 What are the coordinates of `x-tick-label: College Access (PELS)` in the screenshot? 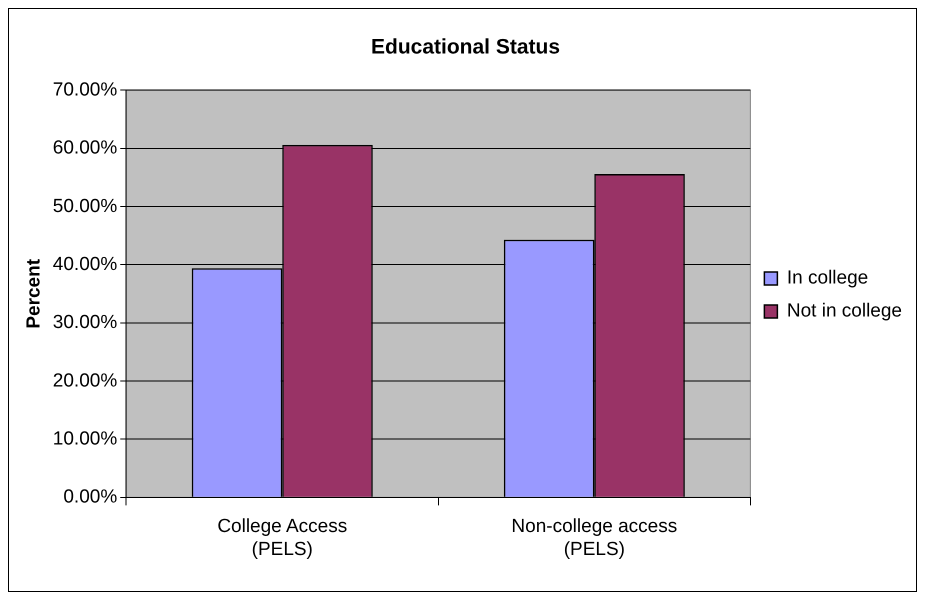 It's located at (282, 538).